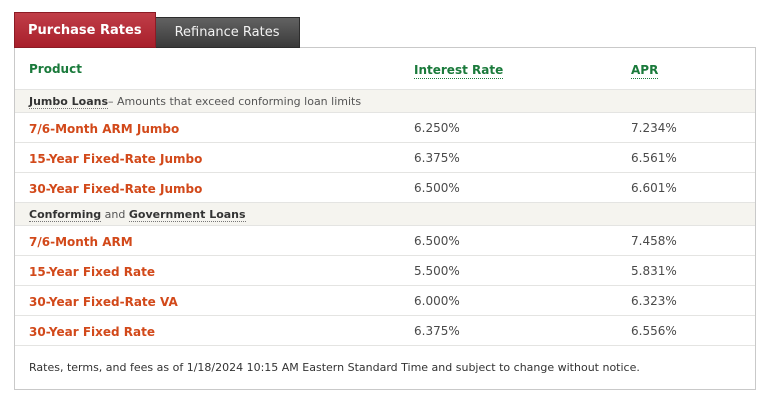 The height and width of the screenshot is (410, 770). What do you see at coordinates (437, 270) in the screenshot?
I see `interest-rate-value: 5.500%` at bounding box center [437, 270].